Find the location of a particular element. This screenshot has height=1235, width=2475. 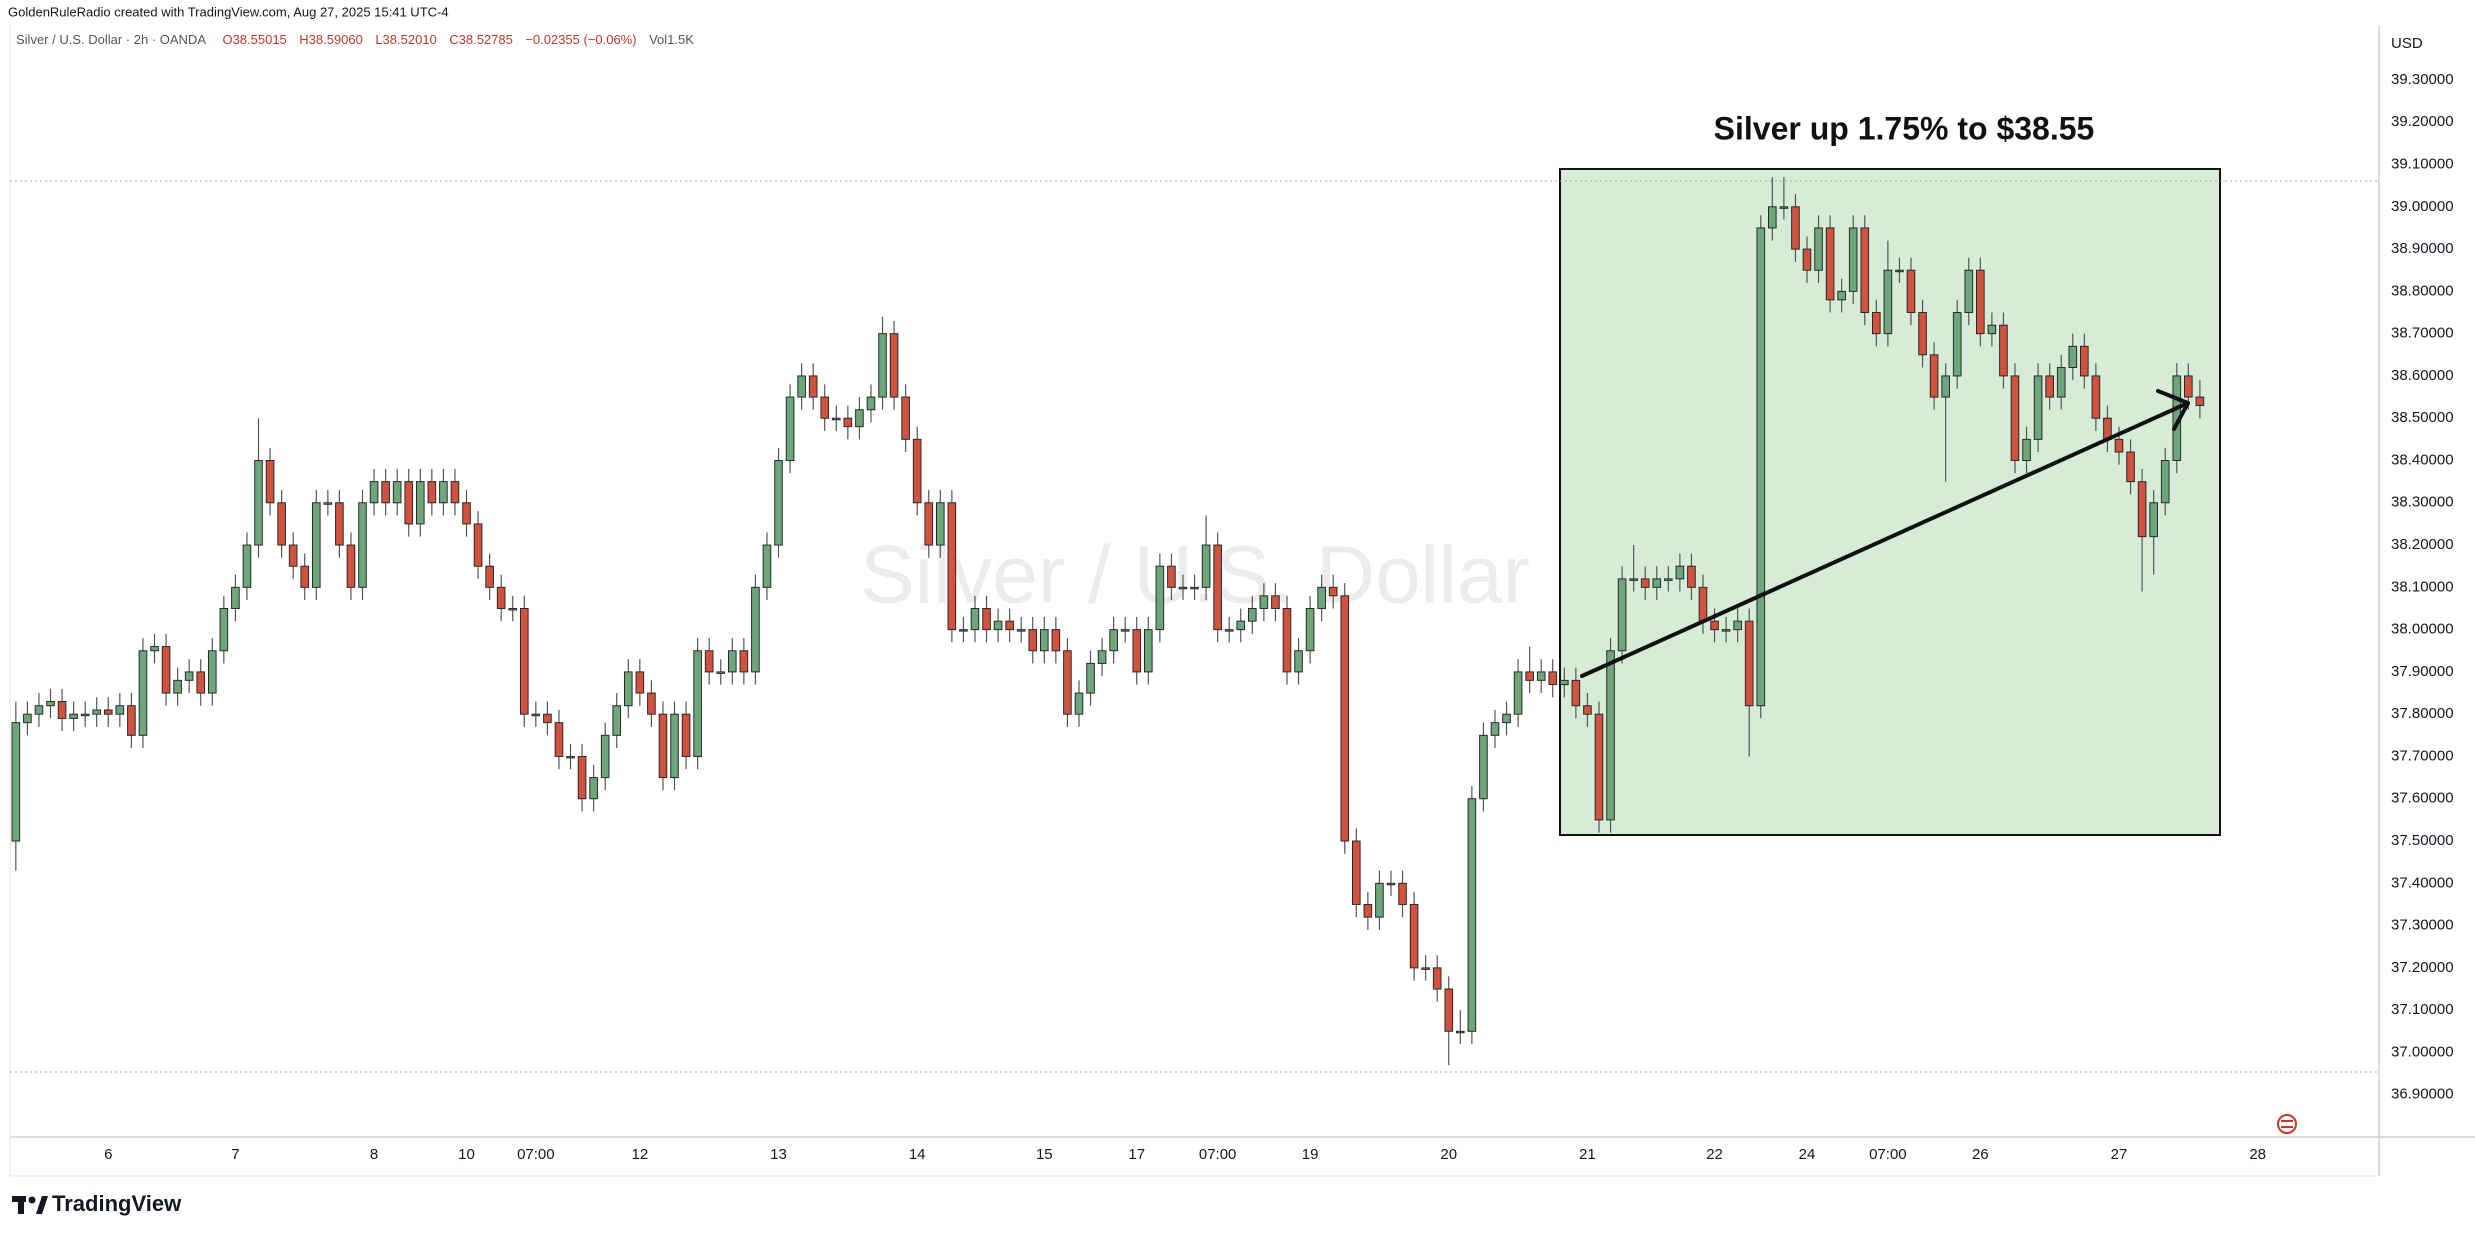

y-tick-label: 38.80000 is located at coordinates (2422, 290).